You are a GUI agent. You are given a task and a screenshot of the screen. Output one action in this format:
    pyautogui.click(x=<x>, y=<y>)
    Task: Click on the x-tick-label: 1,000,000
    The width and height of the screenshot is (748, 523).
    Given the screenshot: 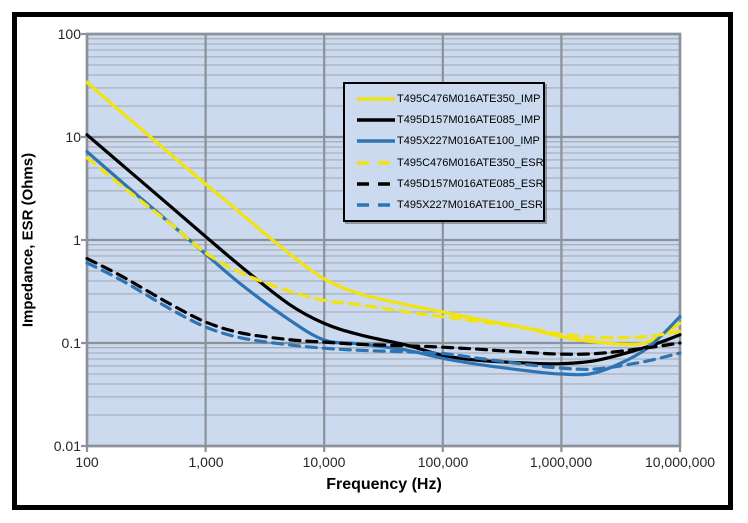 What is the action you would take?
    pyautogui.click(x=561, y=462)
    